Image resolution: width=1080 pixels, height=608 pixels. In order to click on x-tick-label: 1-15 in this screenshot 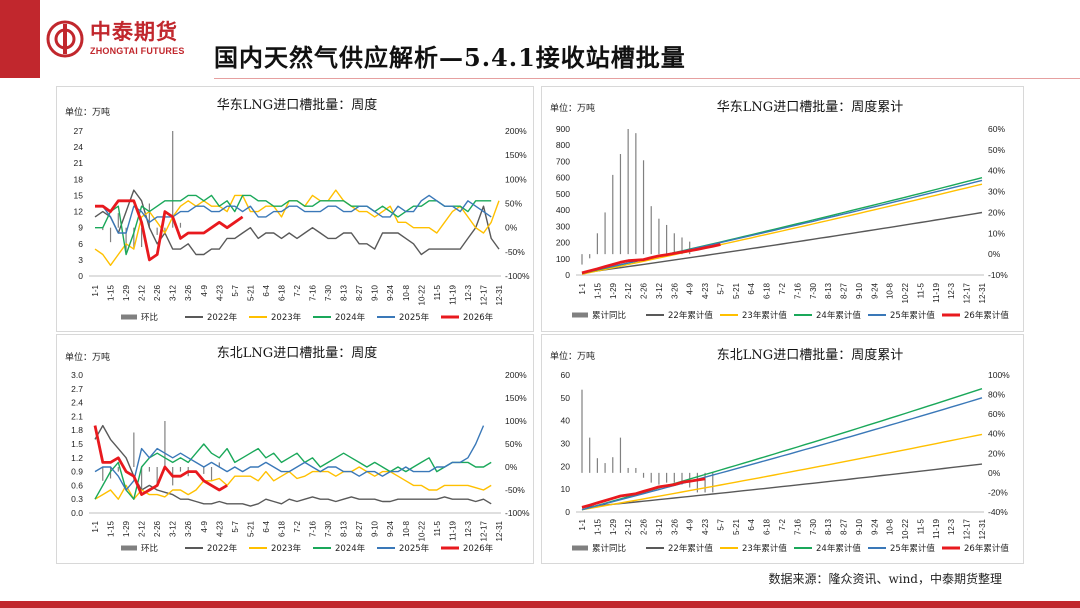, I will do `click(597, 290)`.